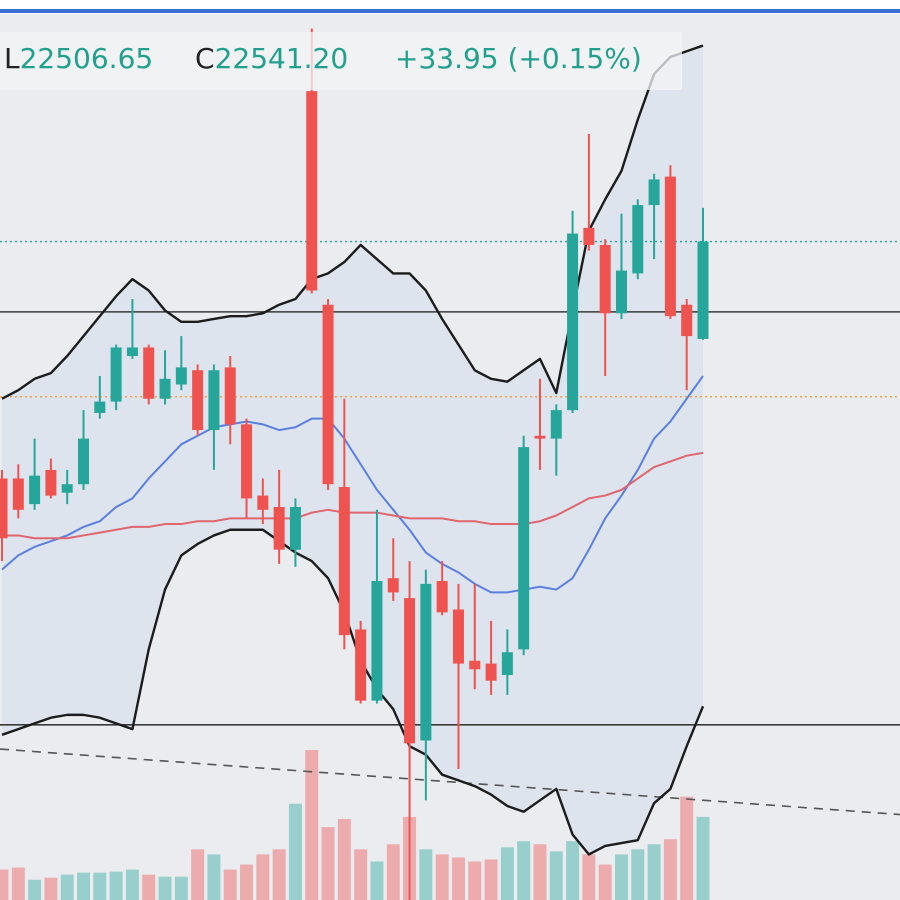 This screenshot has width=900, height=900. Describe the element at coordinates (282, 58) in the screenshot. I see `close-value: 22541.20` at that location.